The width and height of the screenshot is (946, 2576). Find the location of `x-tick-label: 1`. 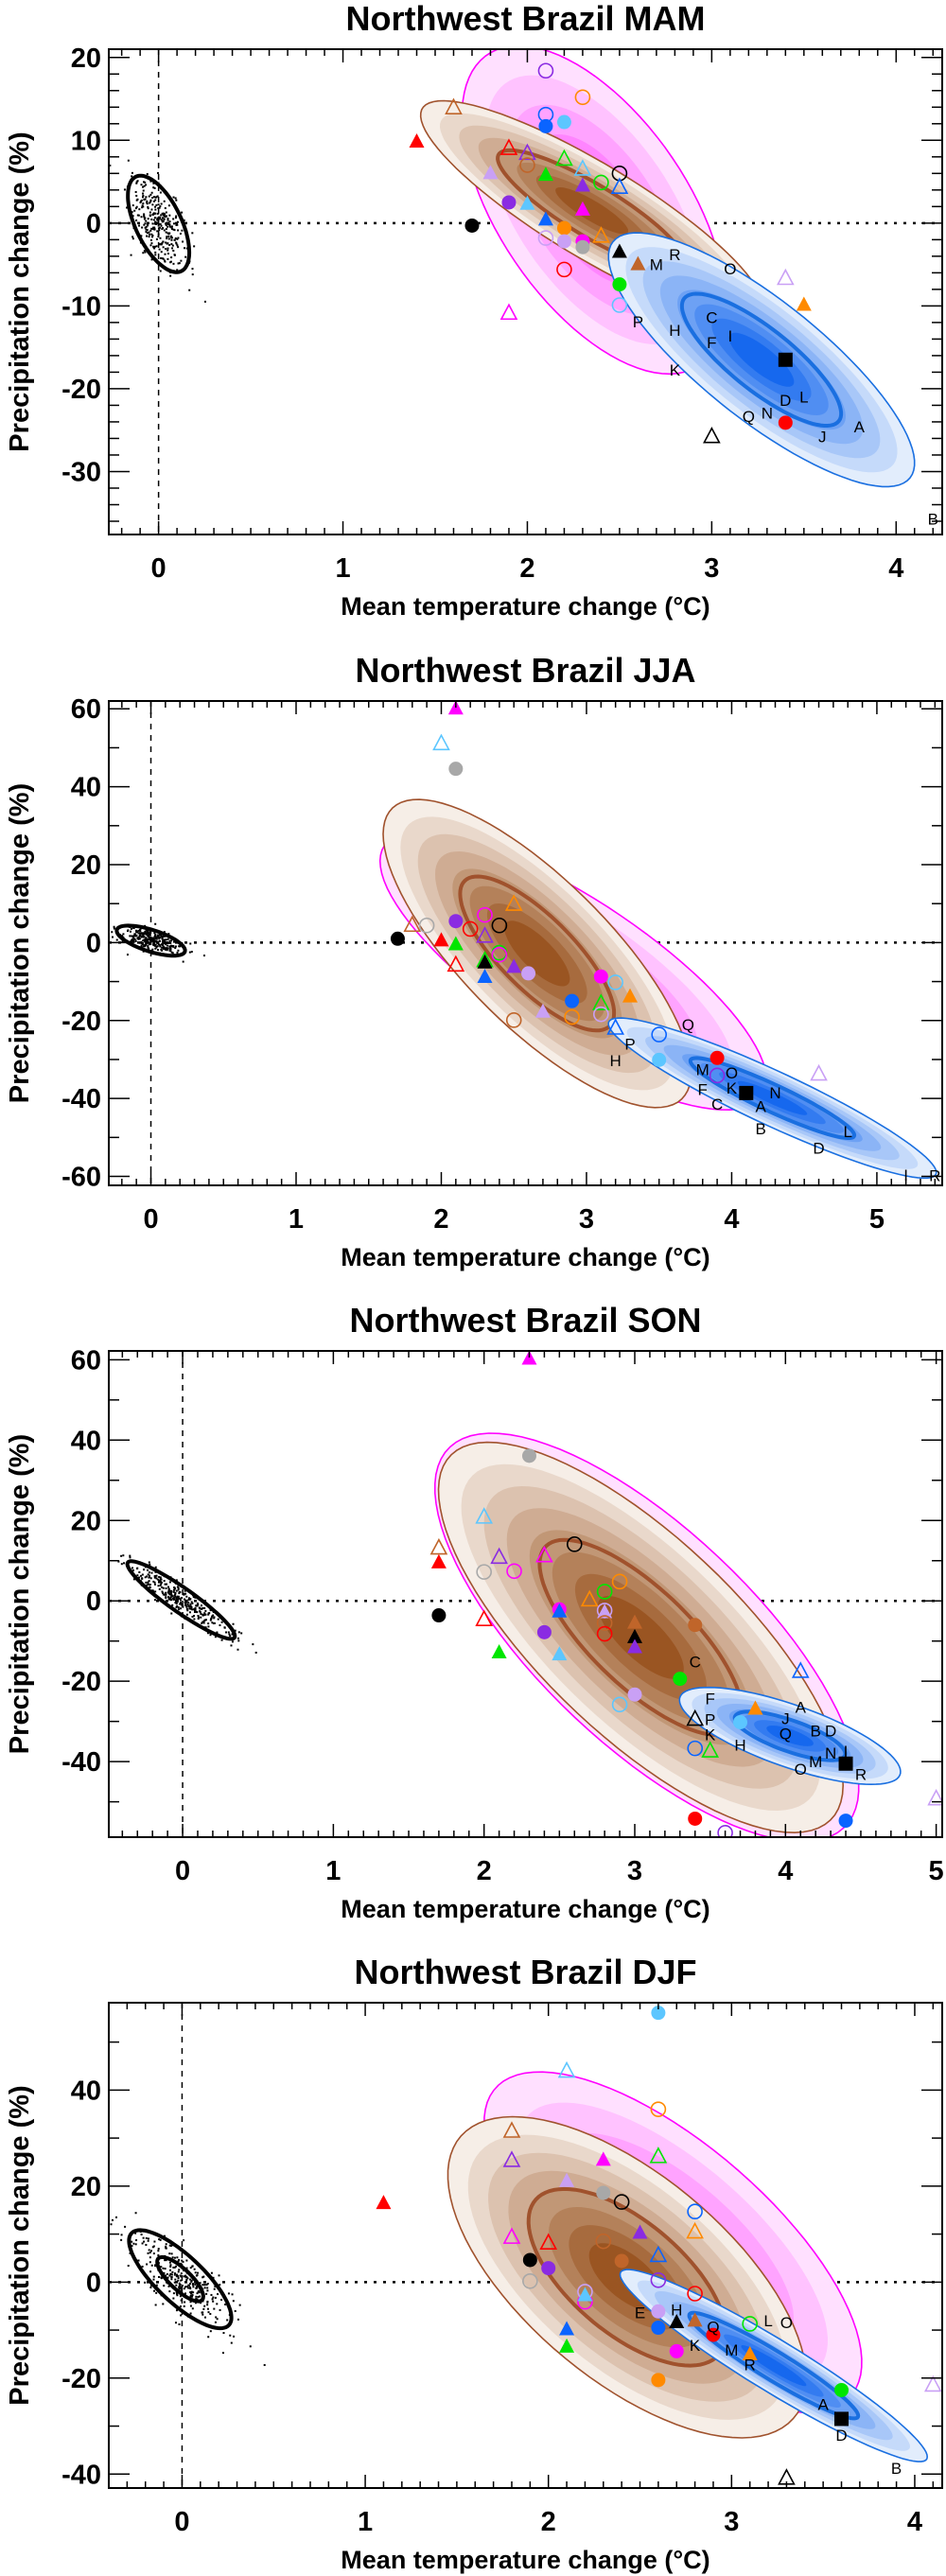

x-tick-label: 1 is located at coordinates (296, 1219).